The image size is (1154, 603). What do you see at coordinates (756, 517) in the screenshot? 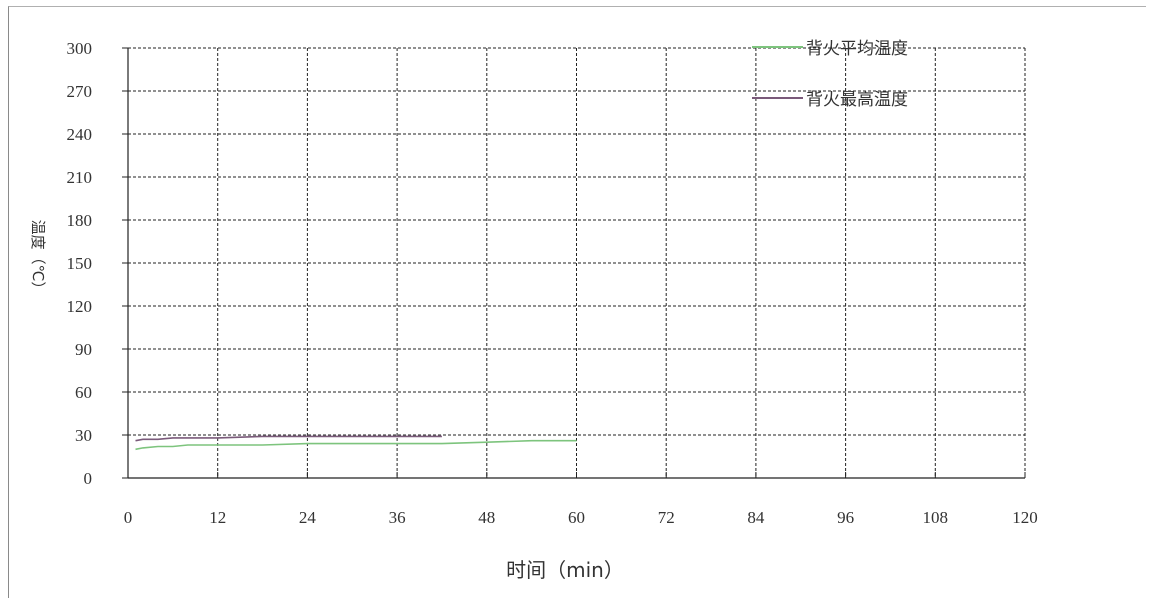
I see `x-tick-label: 84` at bounding box center [756, 517].